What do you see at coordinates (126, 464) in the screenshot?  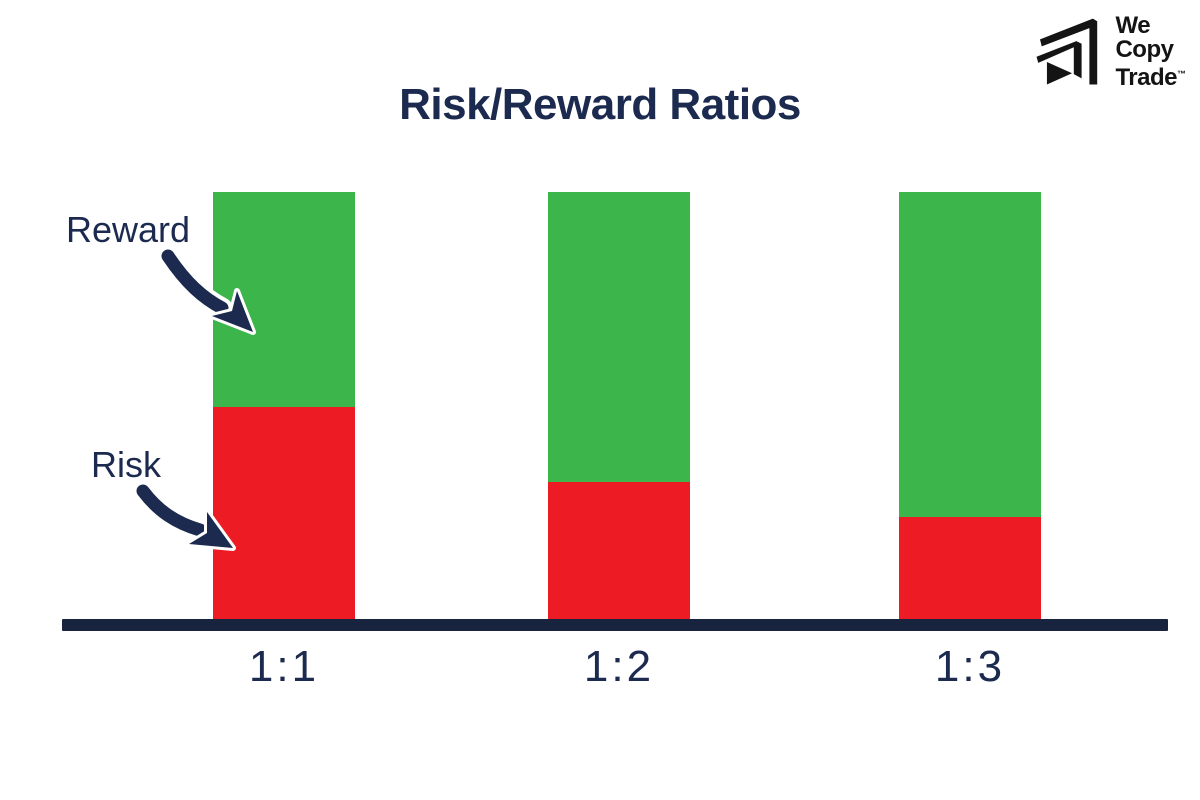 I see `risk-annotation-label: Risk` at bounding box center [126, 464].